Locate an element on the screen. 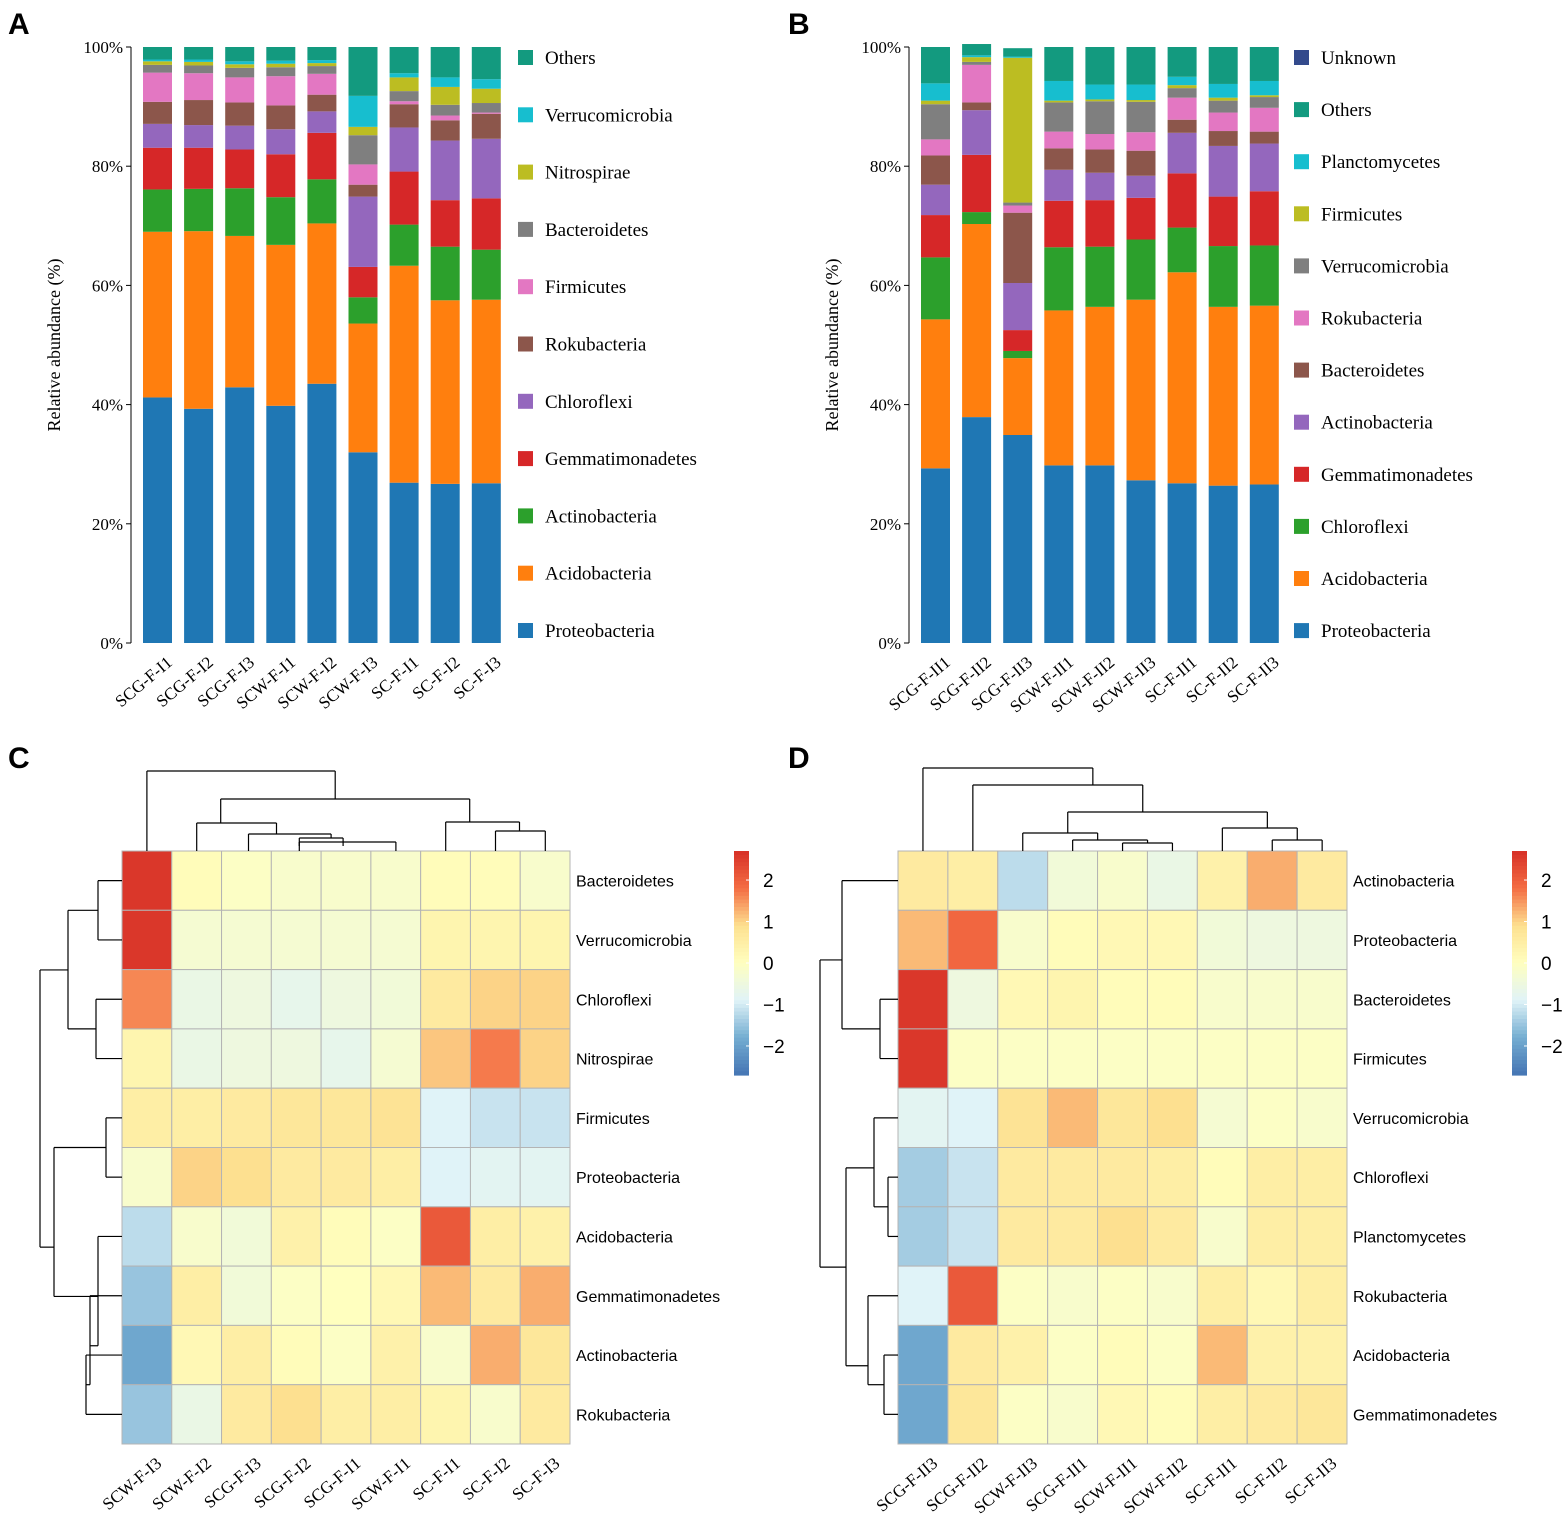 This screenshot has width=1562, height=1517. row-label-planctomycetes: Planctomycetes is located at coordinates (1409, 1237).